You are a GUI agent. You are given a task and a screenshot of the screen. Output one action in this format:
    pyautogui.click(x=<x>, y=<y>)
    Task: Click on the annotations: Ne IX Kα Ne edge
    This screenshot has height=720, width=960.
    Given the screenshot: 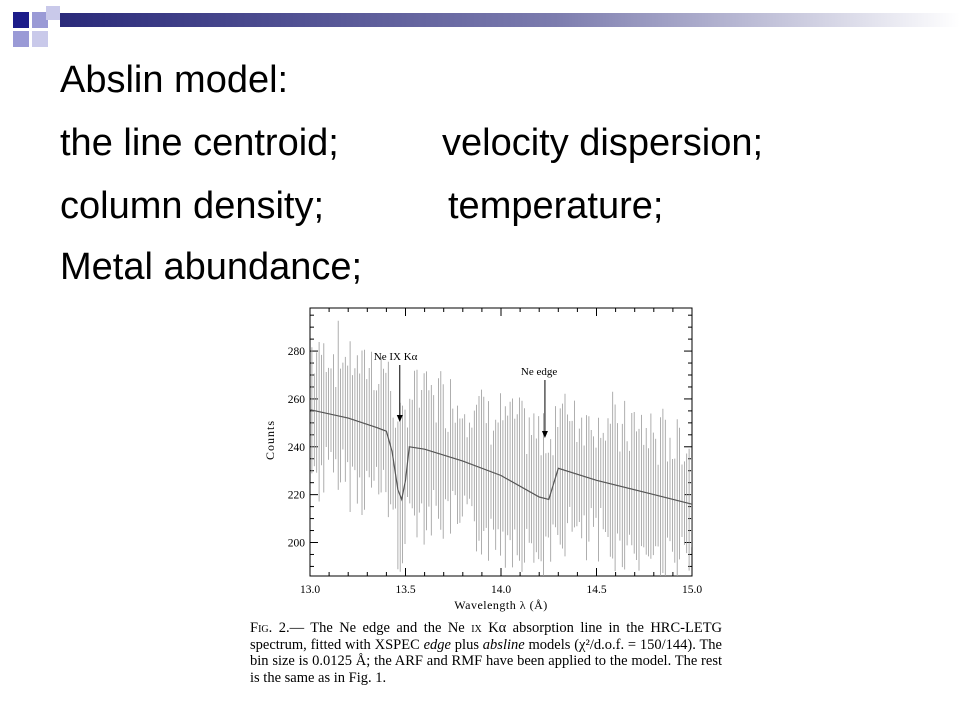 What is the action you would take?
    pyautogui.click(x=465, y=394)
    